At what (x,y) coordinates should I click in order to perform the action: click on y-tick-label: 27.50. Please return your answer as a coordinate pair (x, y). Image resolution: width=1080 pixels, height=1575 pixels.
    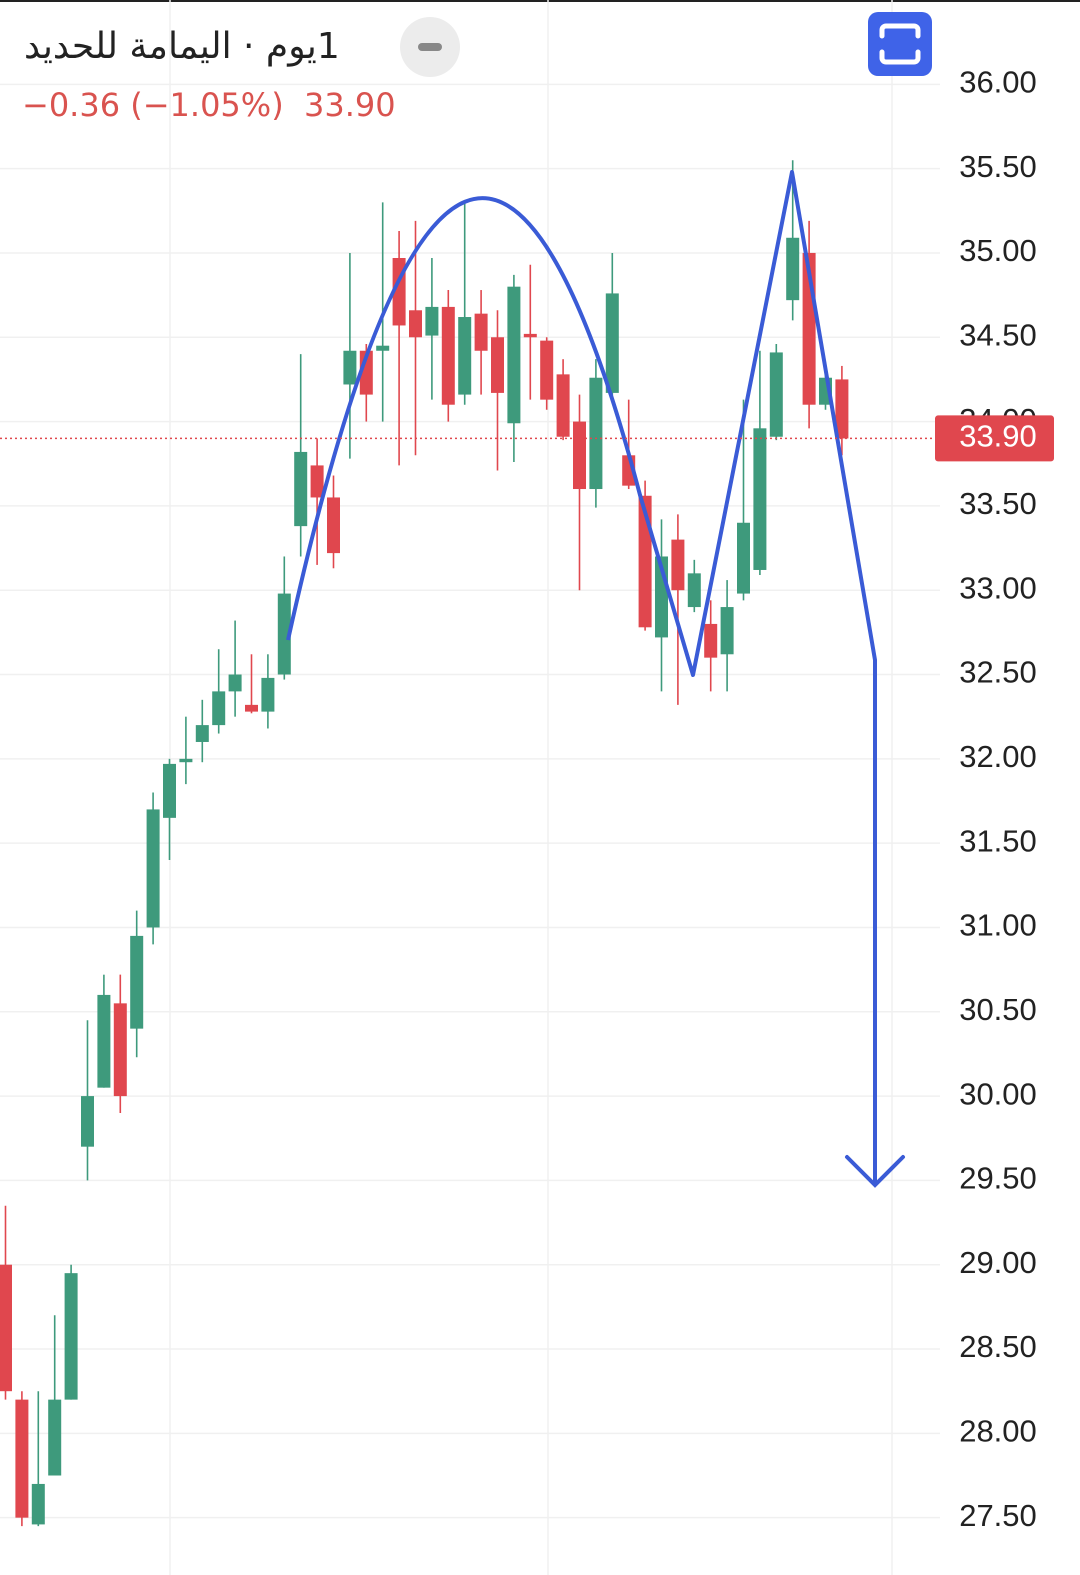
    Looking at the image, I should click on (998, 1515).